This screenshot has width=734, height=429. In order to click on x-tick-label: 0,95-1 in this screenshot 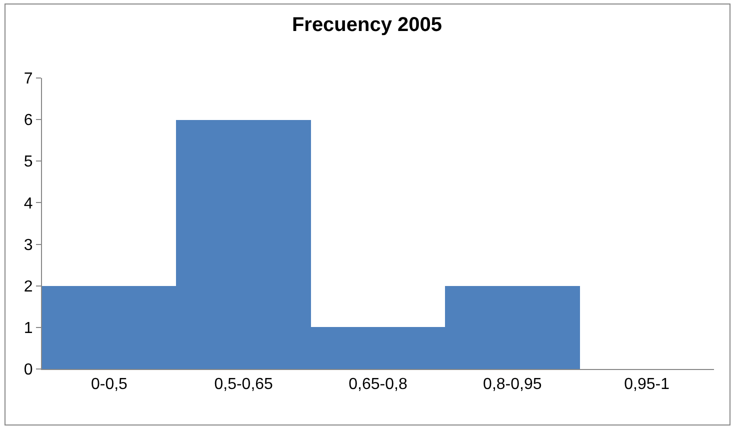, I will do `click(647, 385)`.